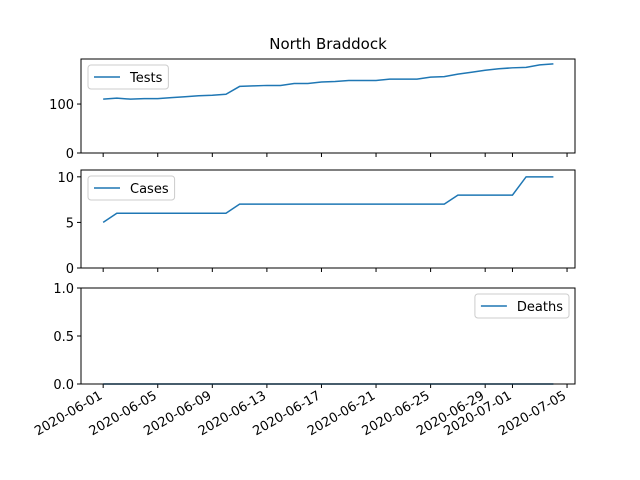  What do you see at coordinates (63, 337) in the screenshot?
I see `y-tick-label: 0.5` at bounding box center [63, 337].